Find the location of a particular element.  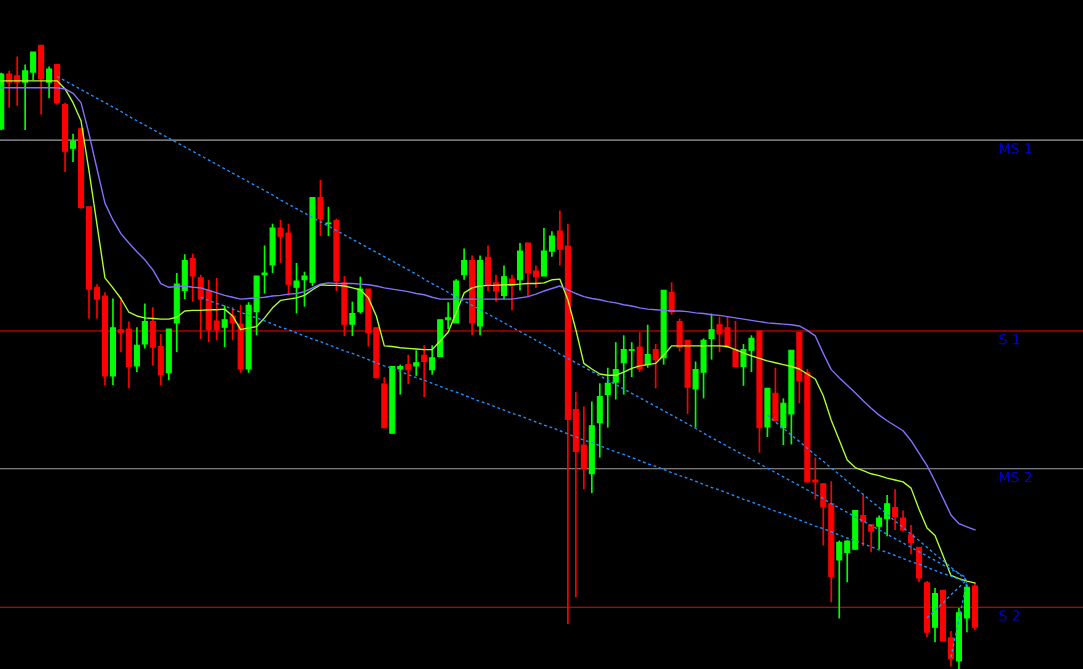

ref-line-label: MS 2 is located at coordinates (1015, 477).